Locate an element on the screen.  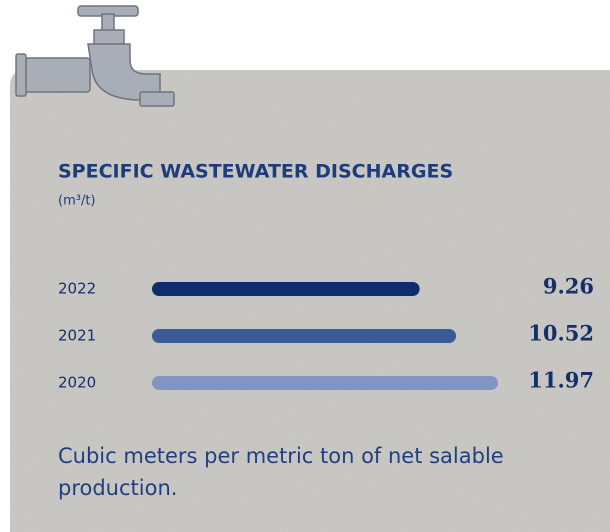
category-label: 2020 is located at coordinates (77, 383).